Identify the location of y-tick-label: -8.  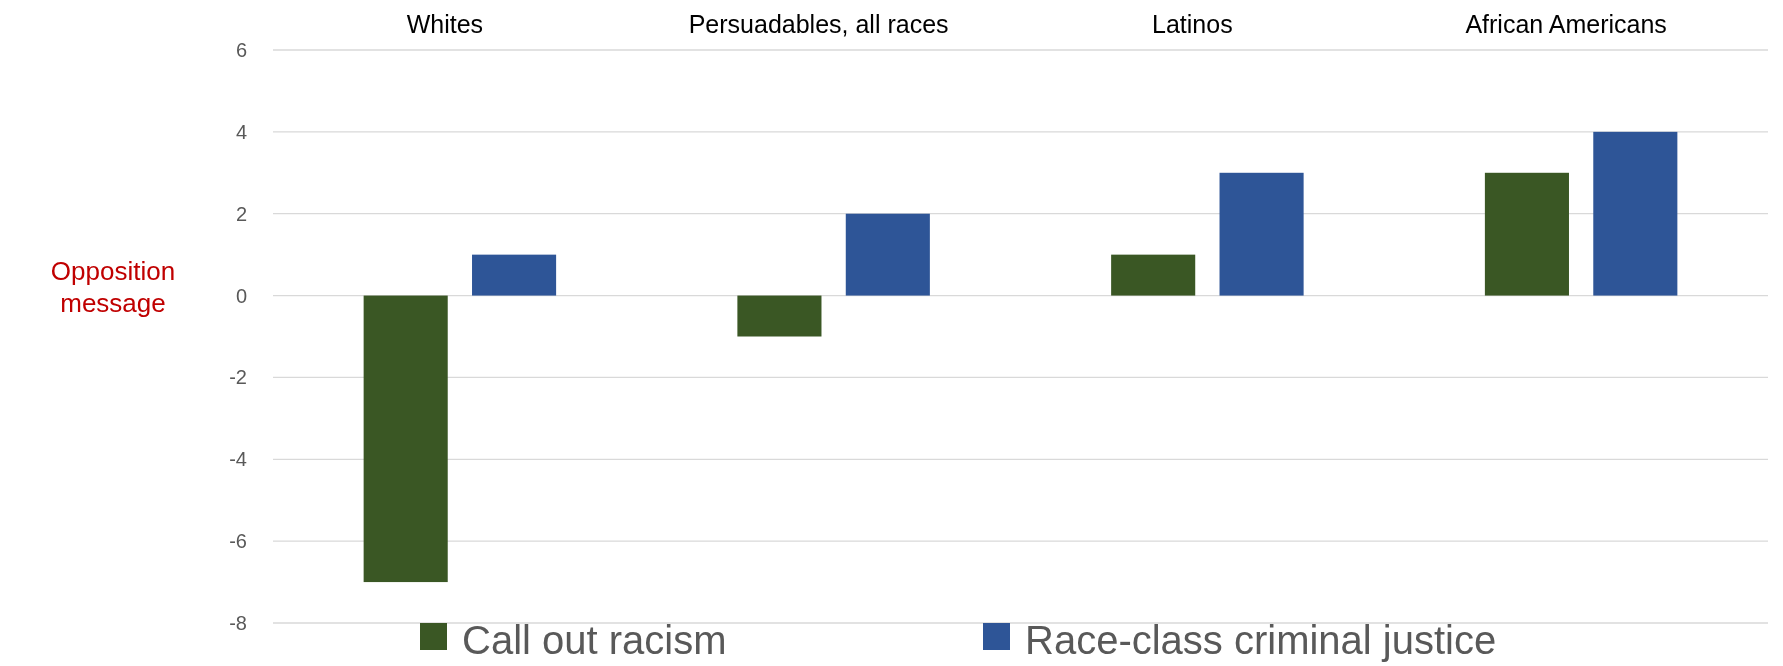
(238, 623).